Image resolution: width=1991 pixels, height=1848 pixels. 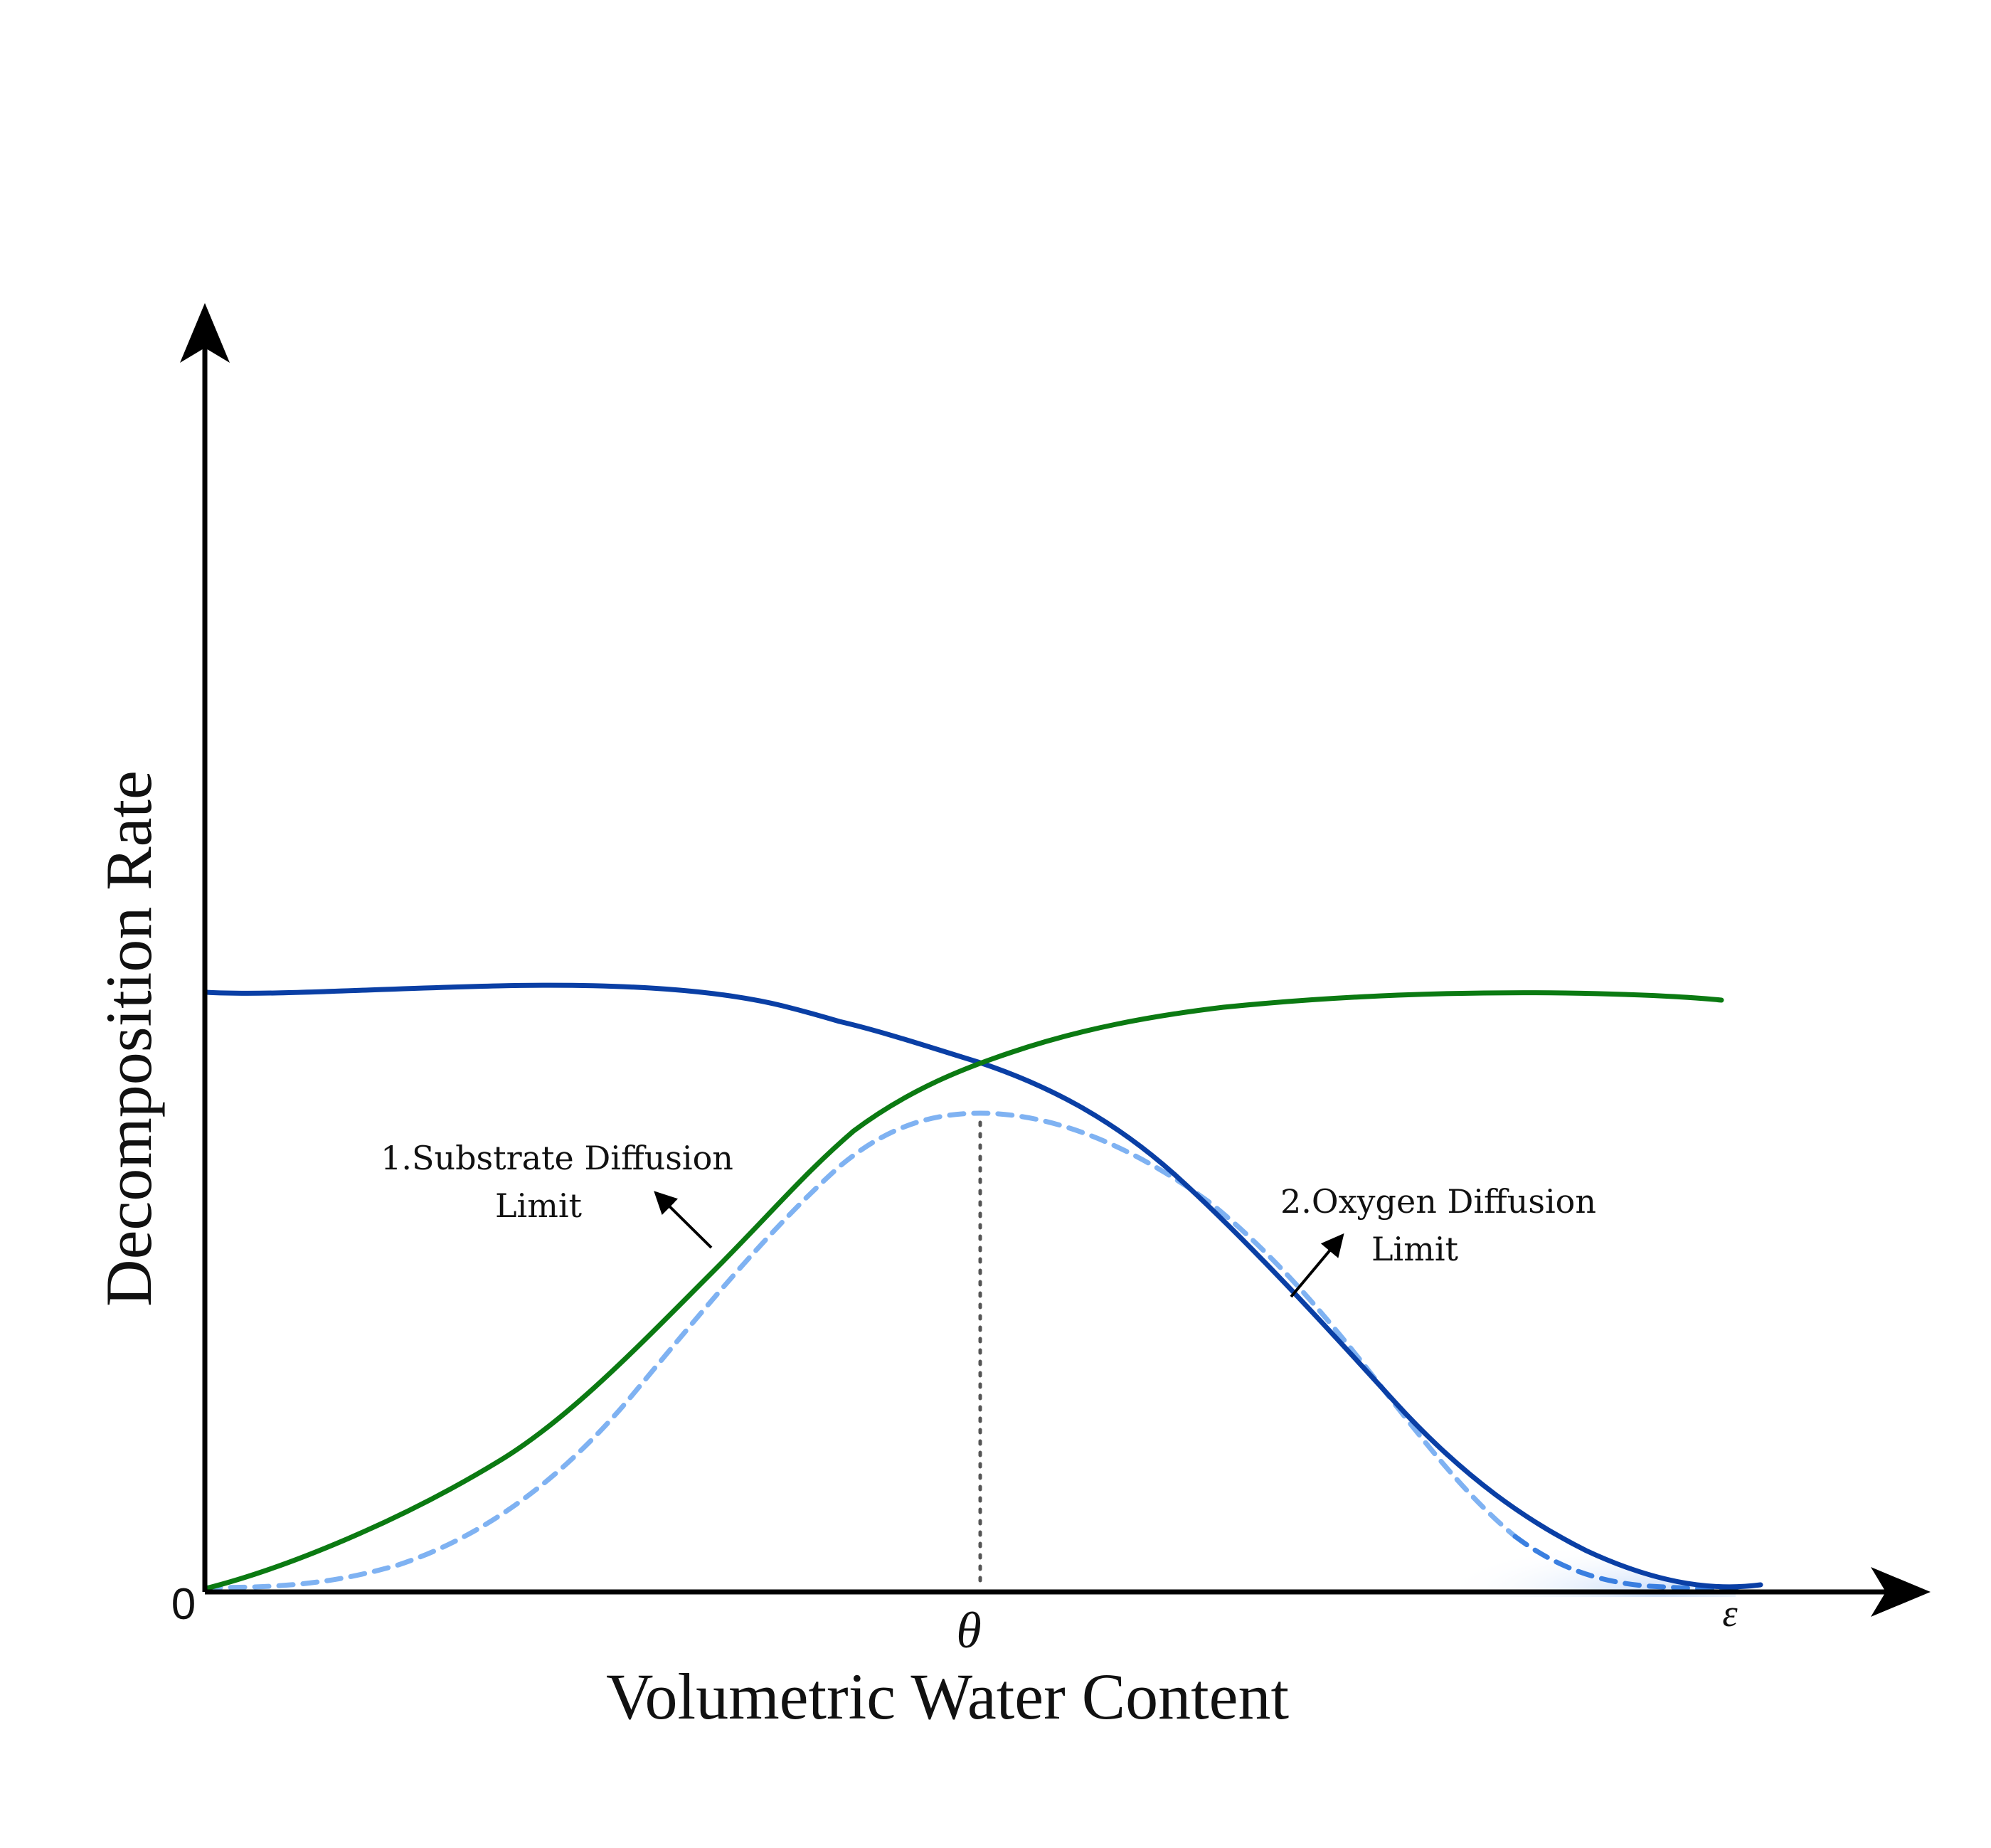 I want to click on substrate-annotation-line2: Limit, so click(x=539, y=1205).